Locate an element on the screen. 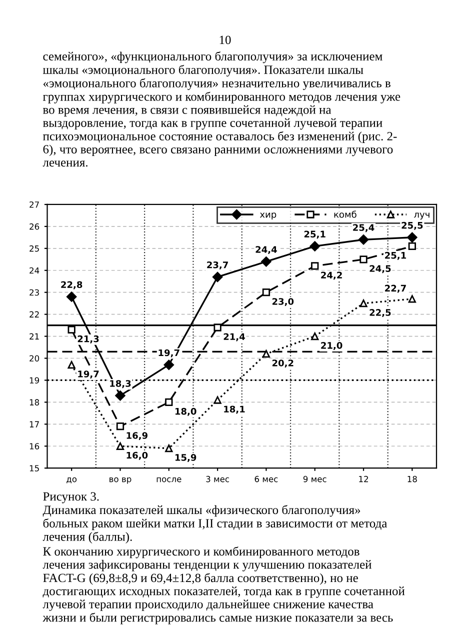 The height and width of the screenshot is (643, 450). data-label: 22,8 is located at coordinates (71, 285).